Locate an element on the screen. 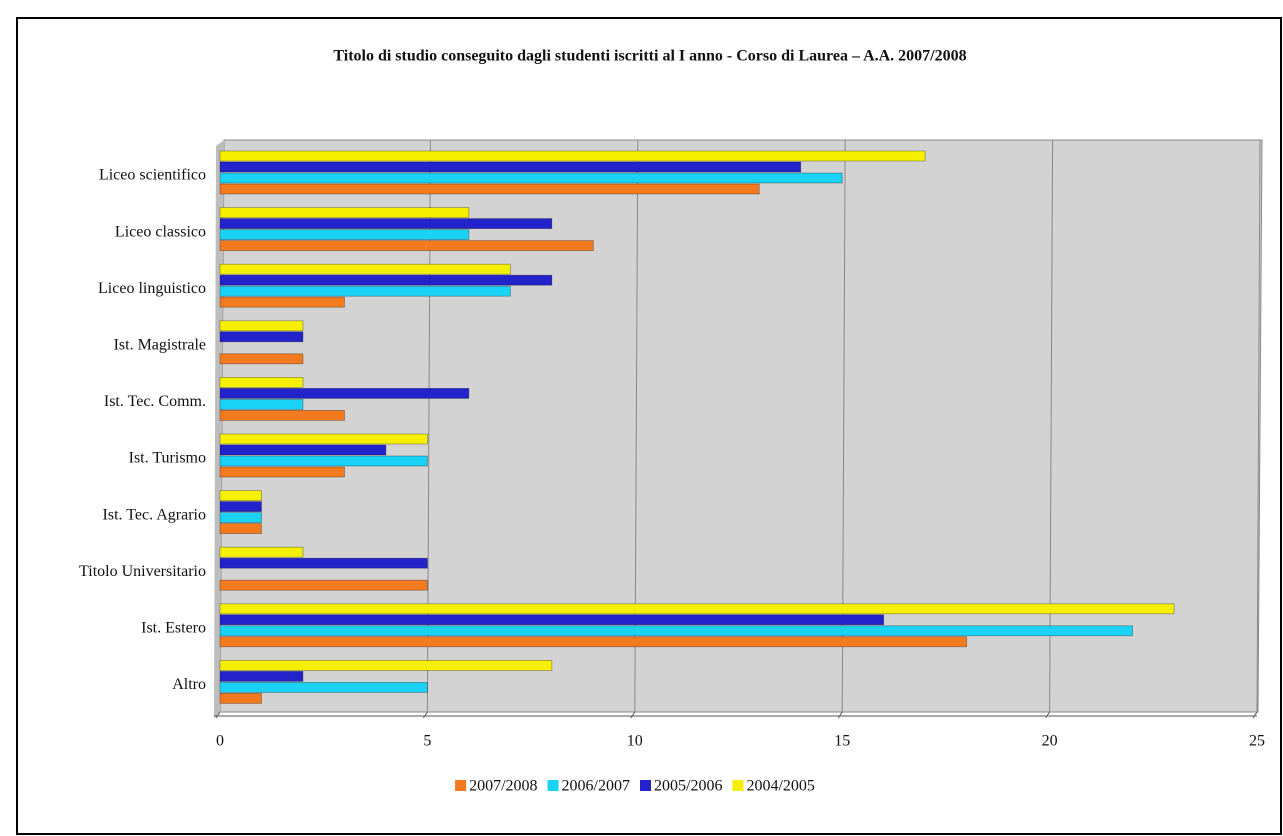 This screenshot has height=836, width=1283. y-tick-label: Ist. Tec. Agrario is located at coordinates (154, 514).